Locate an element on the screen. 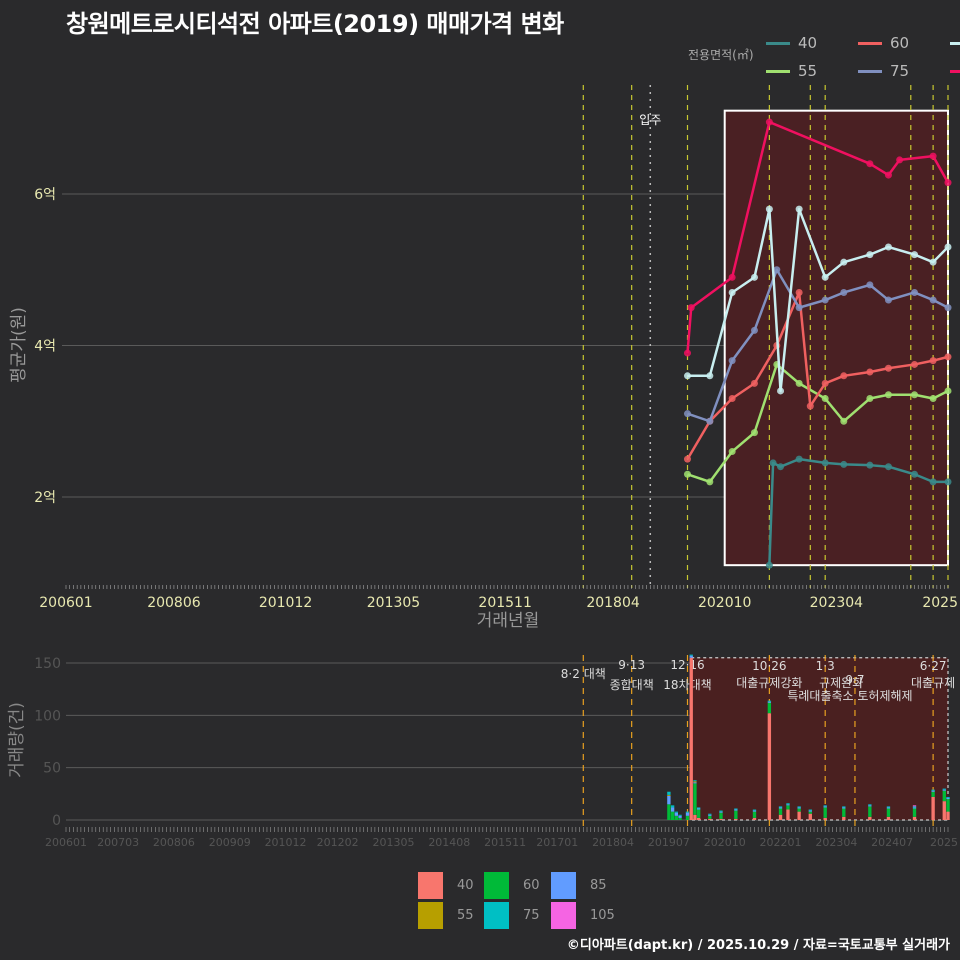 The image size is (960, 960). svg-text: 1·3 is located at coordinates (825, 666).